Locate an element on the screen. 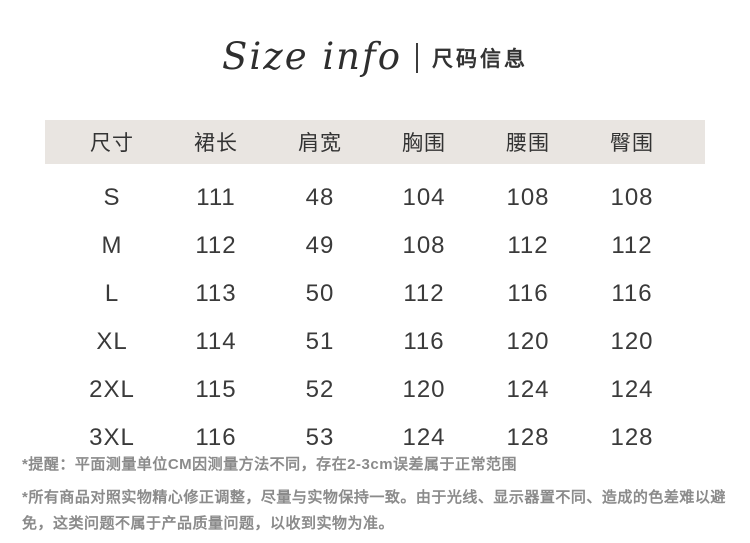  value-cell: 104 is located at coordinates (424, 197).